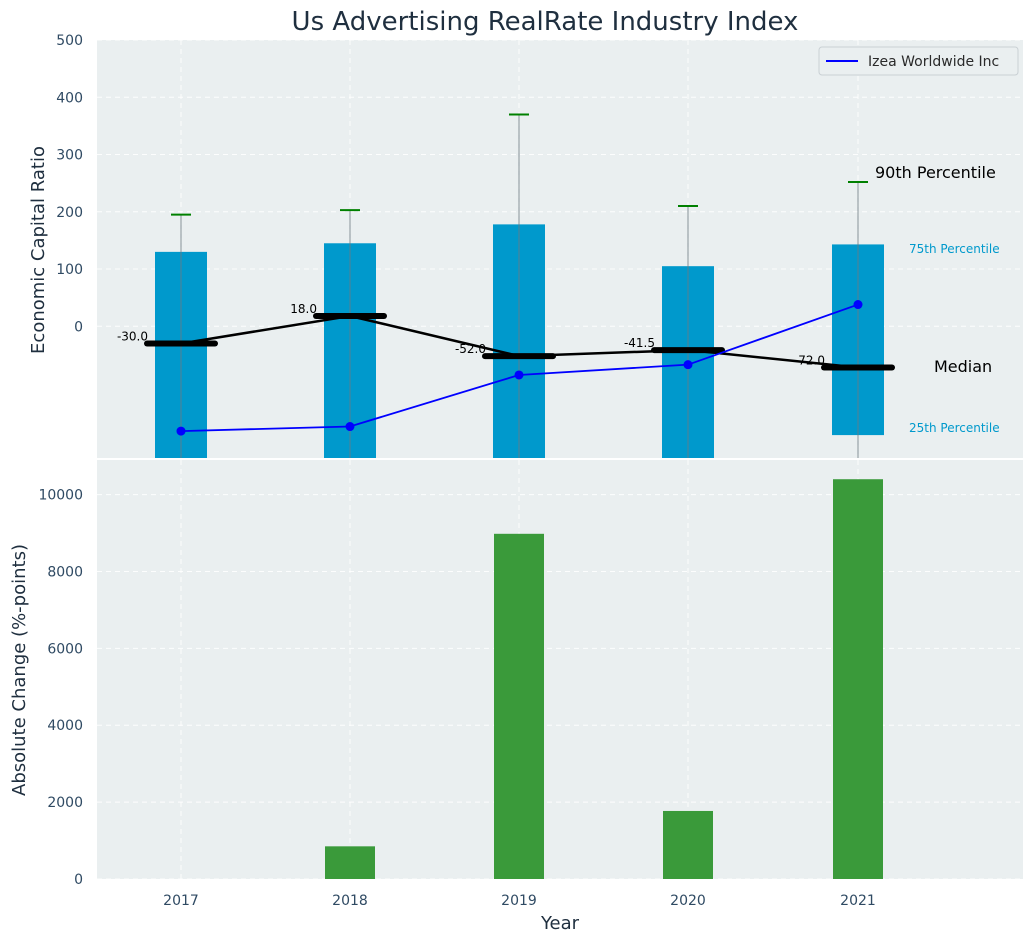 Image resolution: width=1035 pixels, height=942 pixels. Describe the element at coordinates (963, 366) in the screenshot. I see `annotation-median: Median` at that location.